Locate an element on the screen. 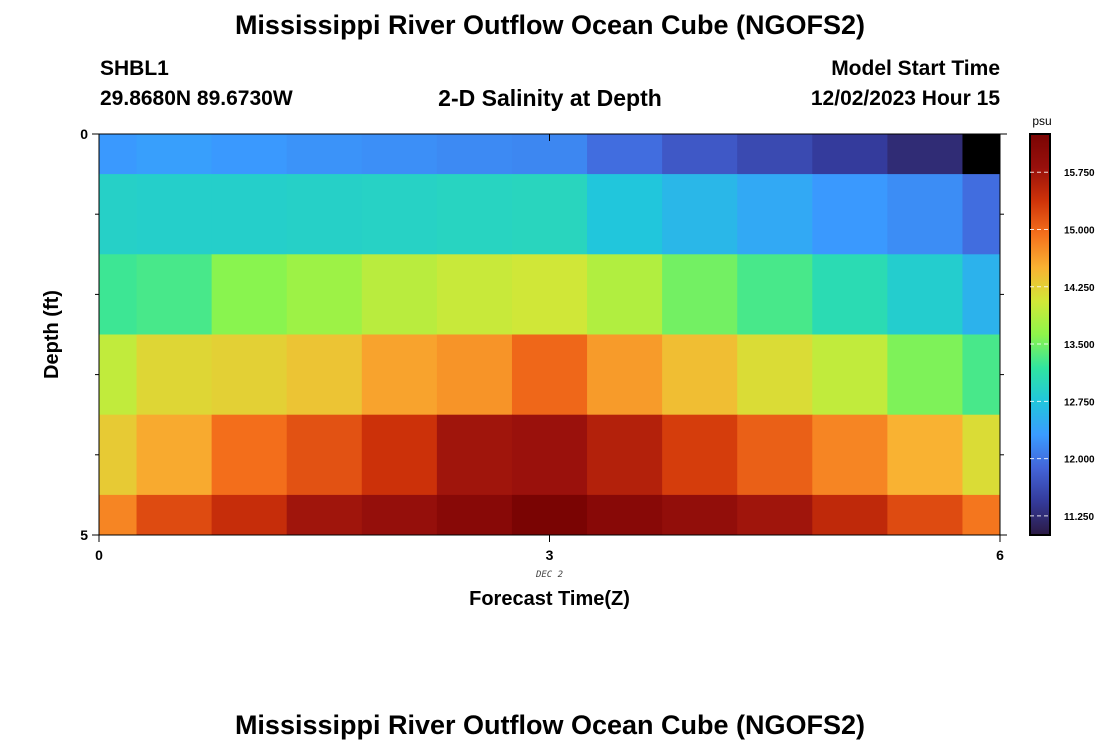 Image resolution: width=1100 pixels, height=750 pixels. colorbar-tick-label: 11.250 is located at coordinates (1079, 517).